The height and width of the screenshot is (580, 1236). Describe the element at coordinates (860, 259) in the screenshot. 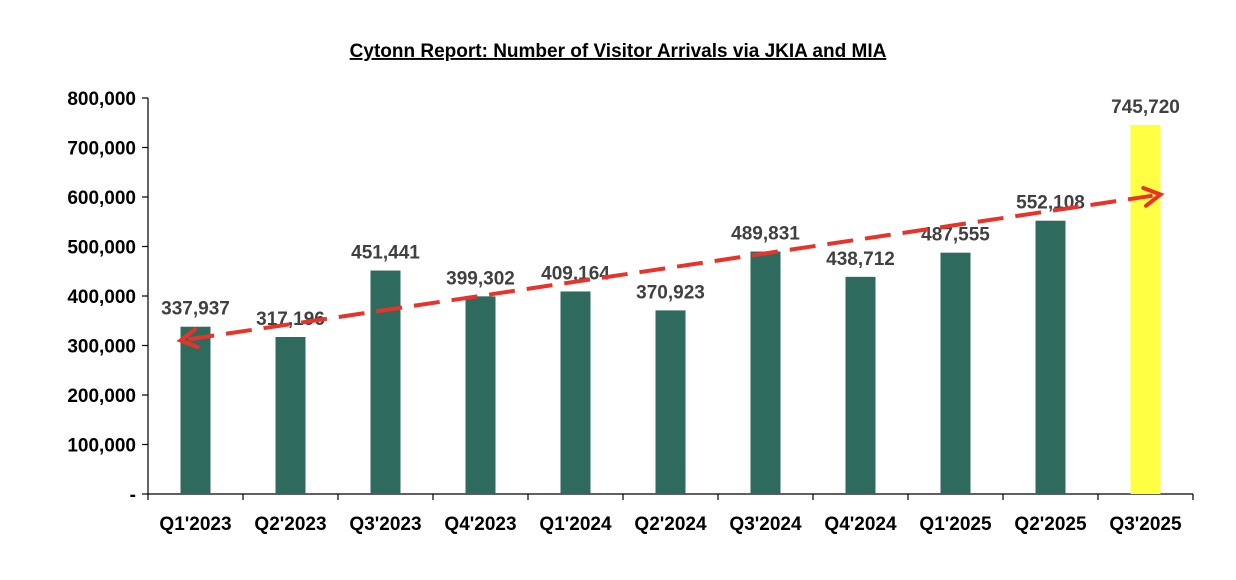

I see `data-label: 438,712` at that location.